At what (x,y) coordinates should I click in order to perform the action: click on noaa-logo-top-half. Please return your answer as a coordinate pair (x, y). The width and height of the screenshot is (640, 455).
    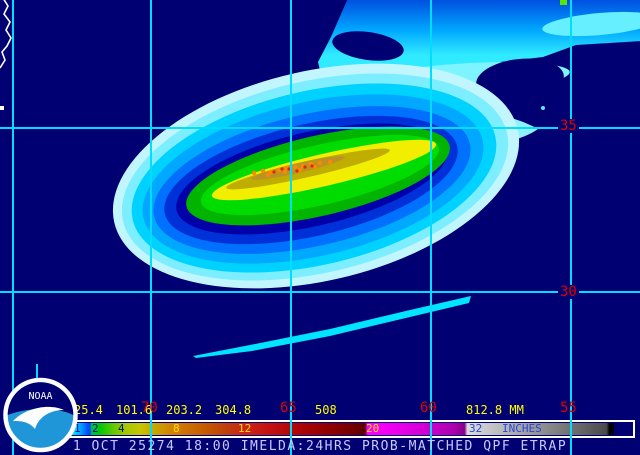
    Looking at the image, I should click on (40, 398).